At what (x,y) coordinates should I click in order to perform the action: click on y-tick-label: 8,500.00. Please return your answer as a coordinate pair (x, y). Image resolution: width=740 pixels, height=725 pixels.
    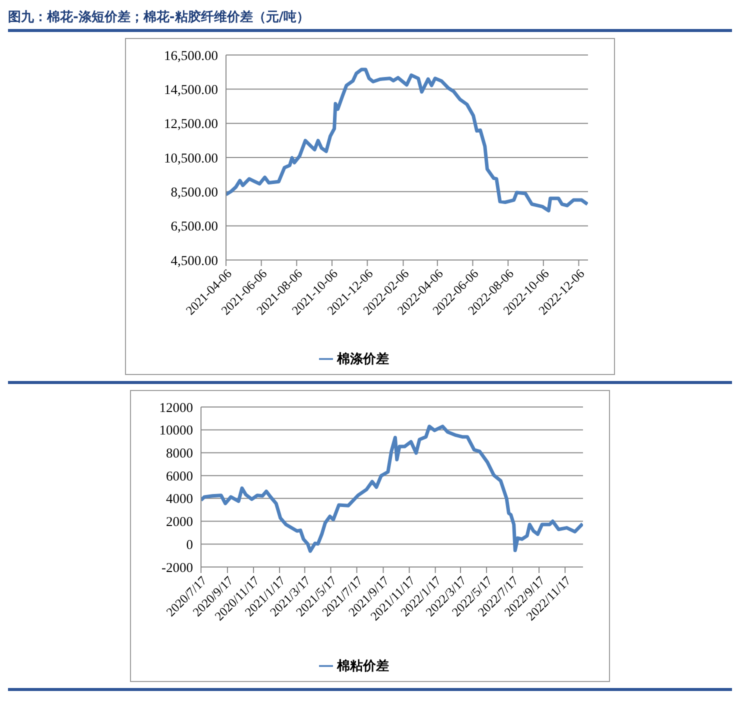
    Looking at the image, I should click on (194, 192).